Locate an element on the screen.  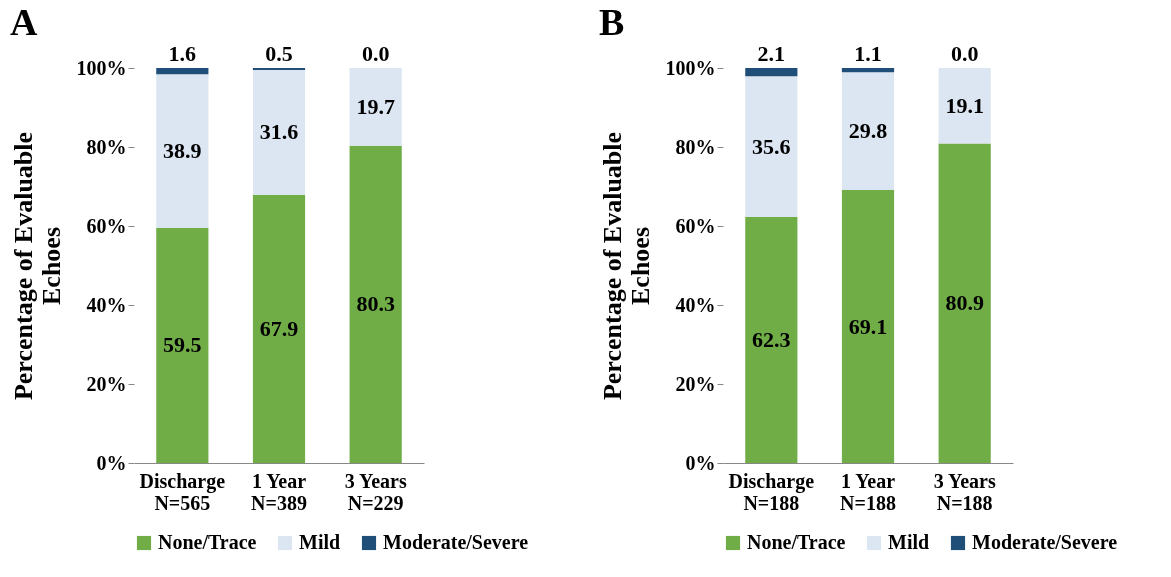
data-label: 35.6 is located at coordinates (771, 146).